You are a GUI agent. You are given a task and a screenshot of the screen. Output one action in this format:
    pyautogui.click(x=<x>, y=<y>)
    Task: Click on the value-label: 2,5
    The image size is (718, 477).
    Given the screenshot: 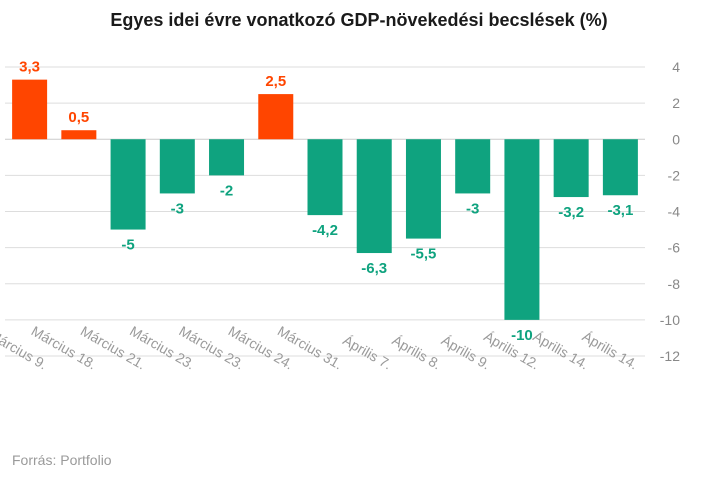 What is the action you would take?
    pyautogui.click(x=275, y=81)
    